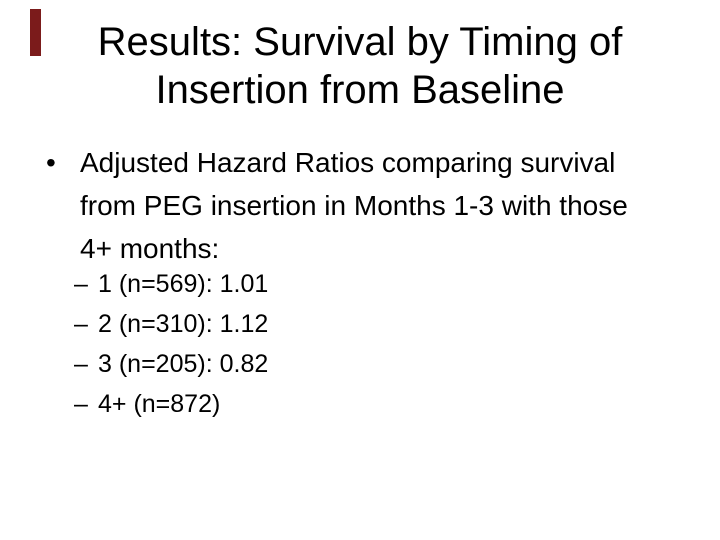 Image resolution: width=720 pixels, height=540 pixels. What do you see at coordinates (354, 364) in the screenshot?
I see `sub-bullet-item: – 3 (n=205): 0.82` at bounding box center [354, 364].